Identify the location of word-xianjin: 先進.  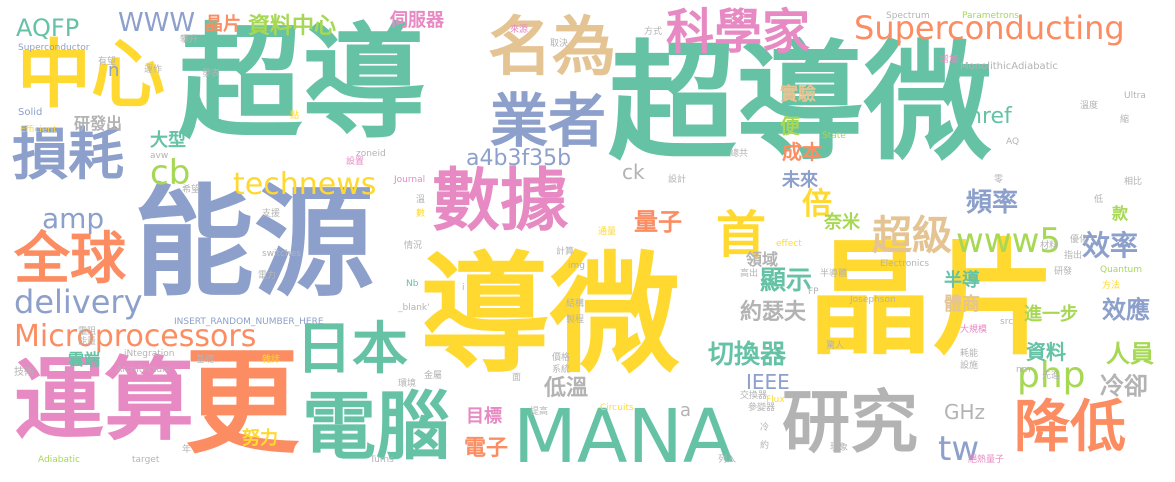
(1051, 376).